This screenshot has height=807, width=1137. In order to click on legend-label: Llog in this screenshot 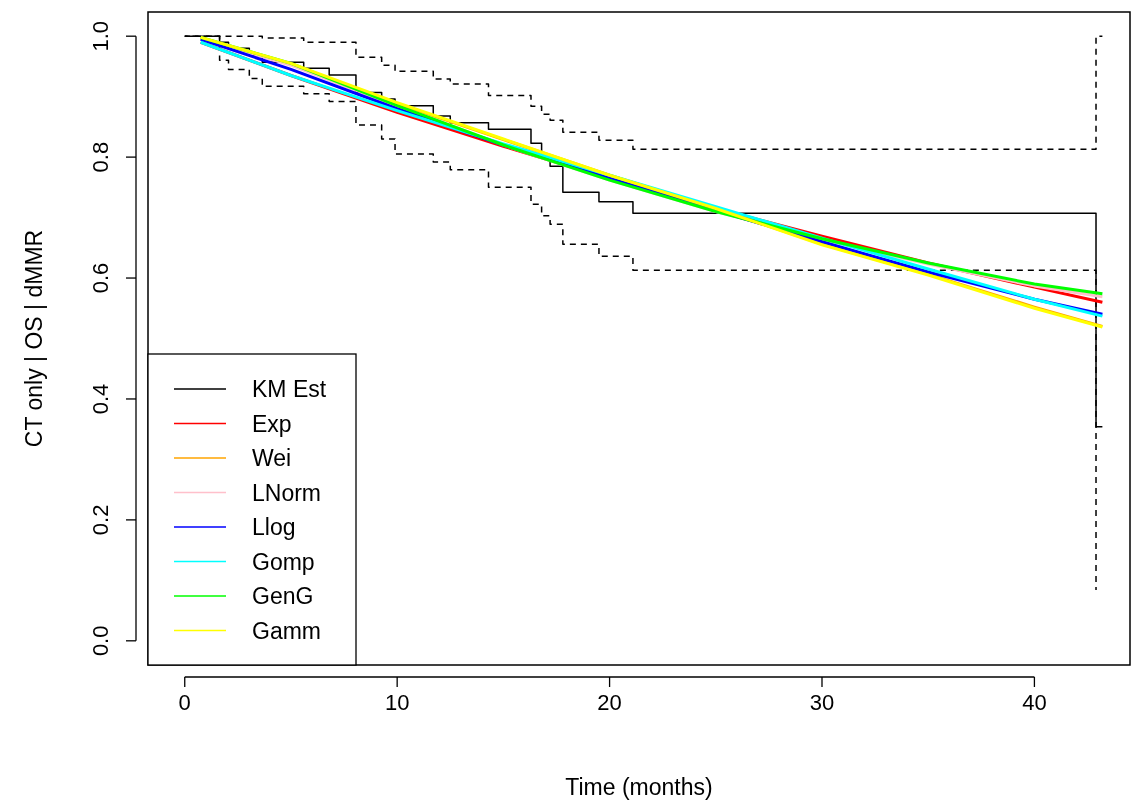, I will do `click(274, 527)`.